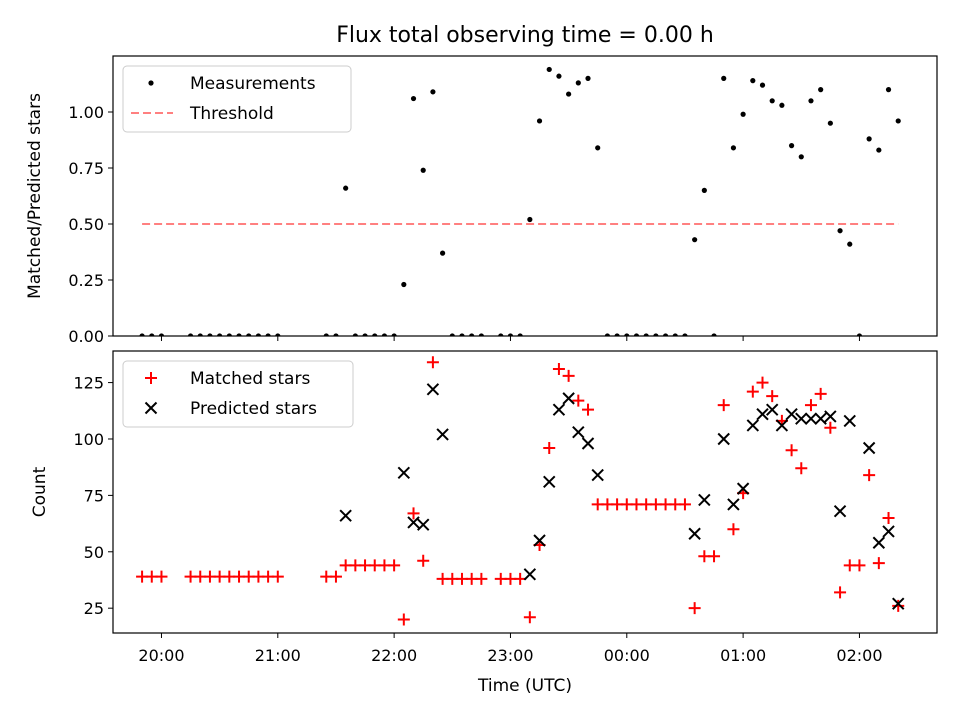 Image resolution: width=960 pixels, height=720 pixels. What do you see at coordinates (86, 168) in the screenshot?
I see `y-tick-label: 0.75` at bounding box center [86, 168].